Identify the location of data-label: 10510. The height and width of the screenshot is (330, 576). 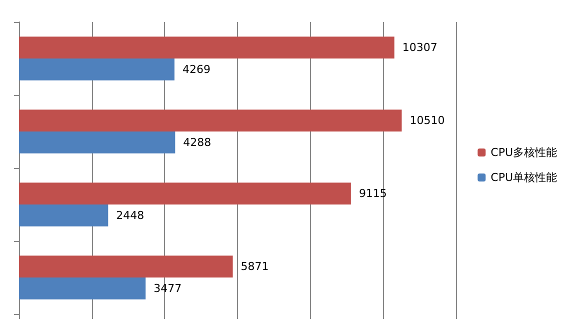
(427, 121).